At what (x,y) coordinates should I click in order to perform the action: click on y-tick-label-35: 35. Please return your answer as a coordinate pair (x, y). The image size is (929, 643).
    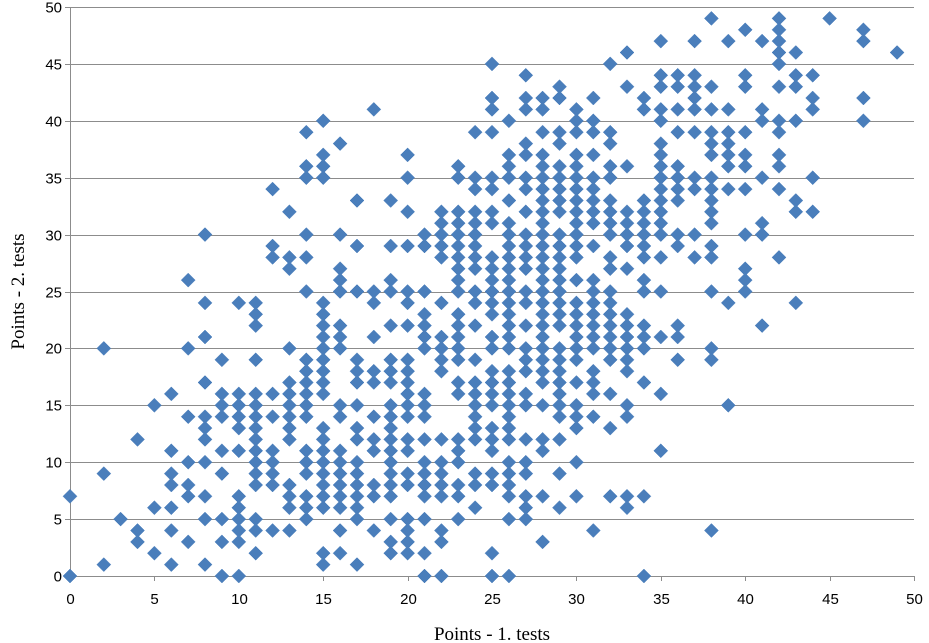
    Looking at the image, I should click on (53, 179).